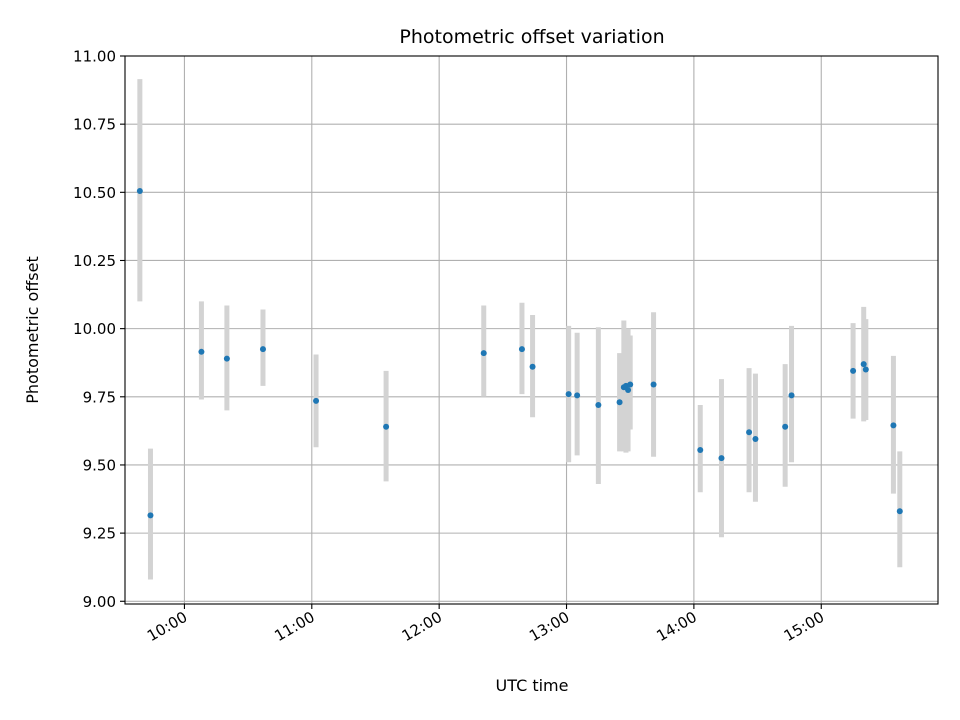 The image size is (960, 720). I want to click on y-axis-label: Photometric offset, so click(32, 330).